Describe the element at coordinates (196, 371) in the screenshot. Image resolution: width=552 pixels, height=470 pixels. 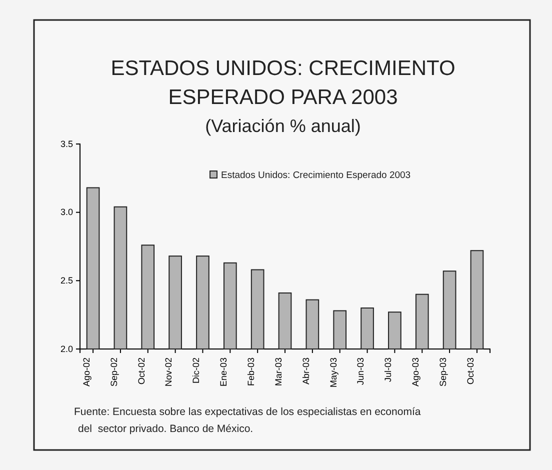
I see `x-tick-label: Dic-02` at that location.